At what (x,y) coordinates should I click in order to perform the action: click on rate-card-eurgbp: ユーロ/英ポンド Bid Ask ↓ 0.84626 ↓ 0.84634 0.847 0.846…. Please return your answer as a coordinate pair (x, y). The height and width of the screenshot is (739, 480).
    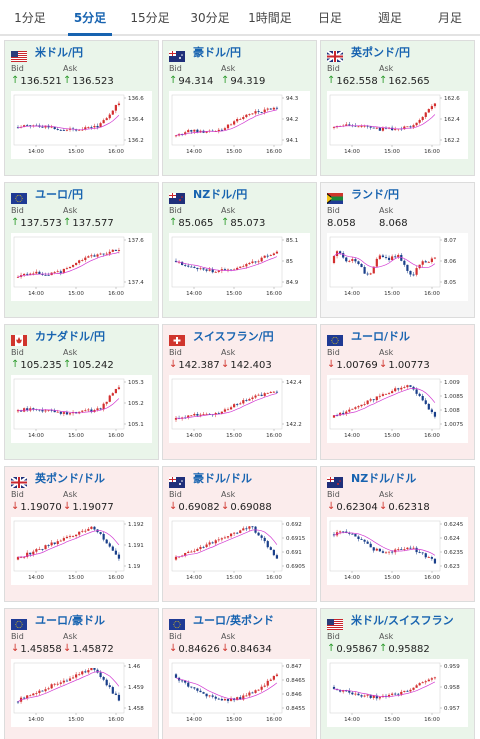
    Looking at the image, I should click on (239, 673).